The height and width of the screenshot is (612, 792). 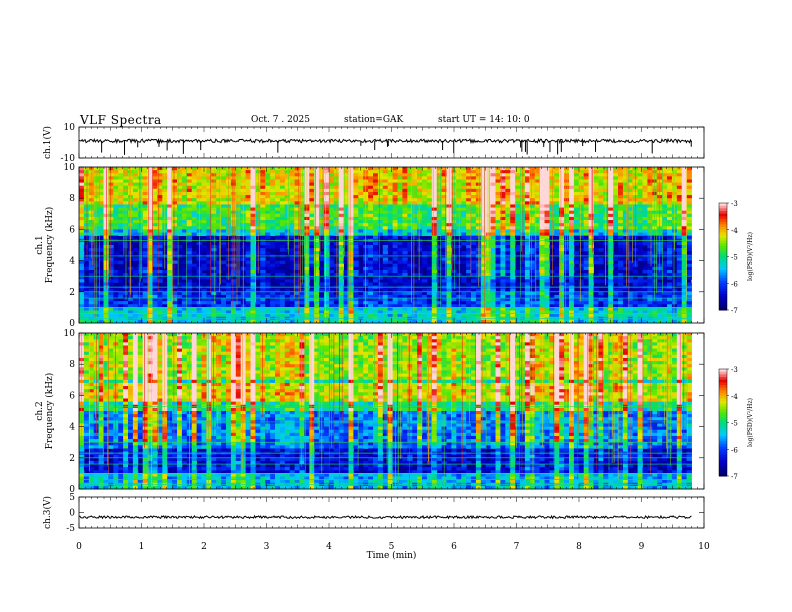 I want to click on start-time-label: start UT = 14: 10: 0, so click(x=484, y=120).